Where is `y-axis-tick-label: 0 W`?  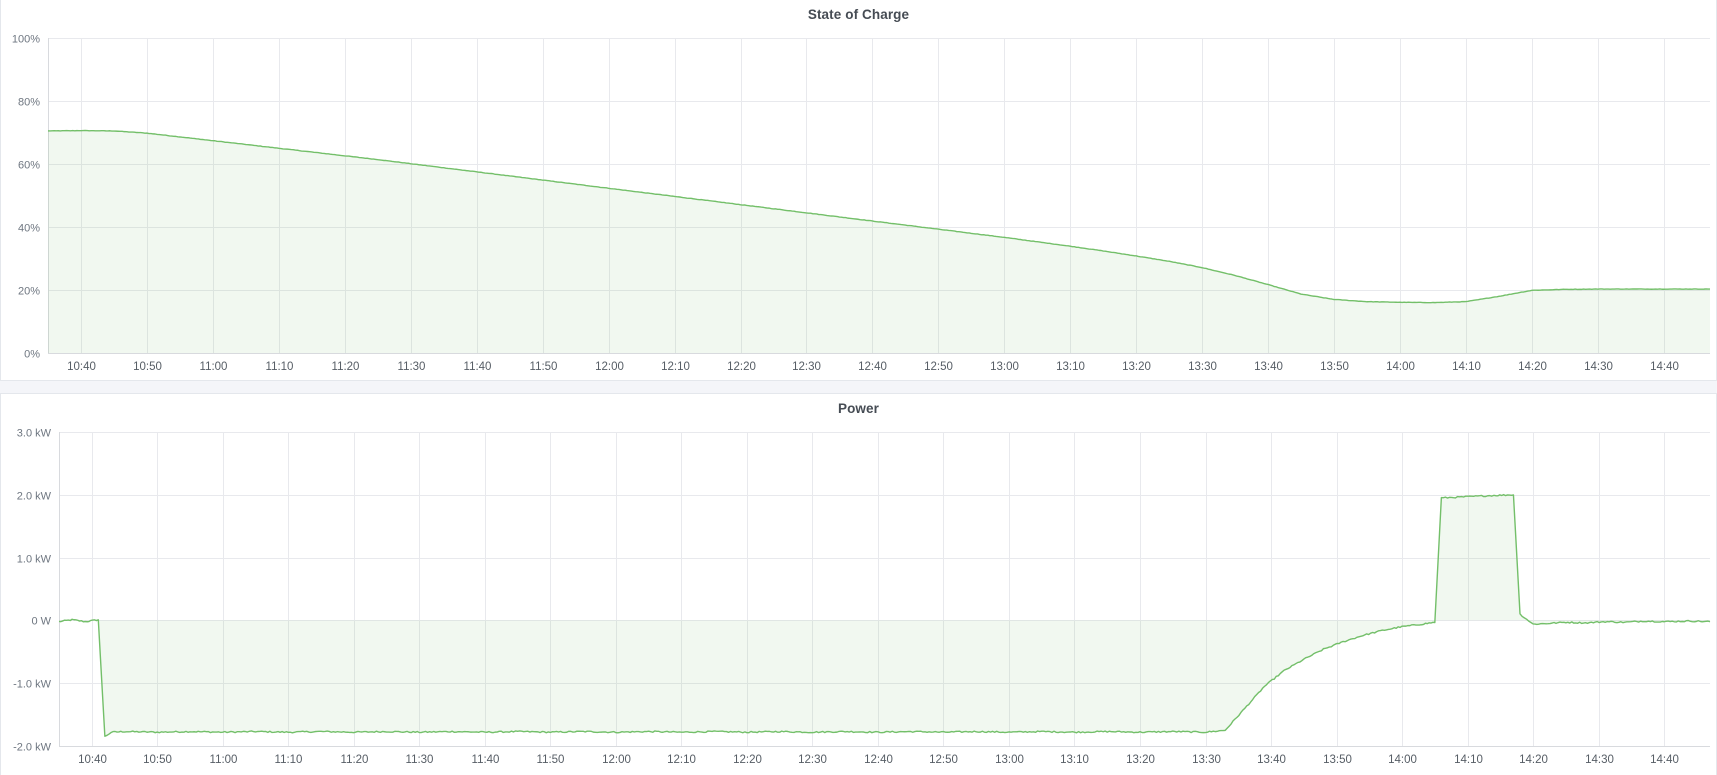
y-axis-tick-label: 0 W is located at coordinates (41, 622).